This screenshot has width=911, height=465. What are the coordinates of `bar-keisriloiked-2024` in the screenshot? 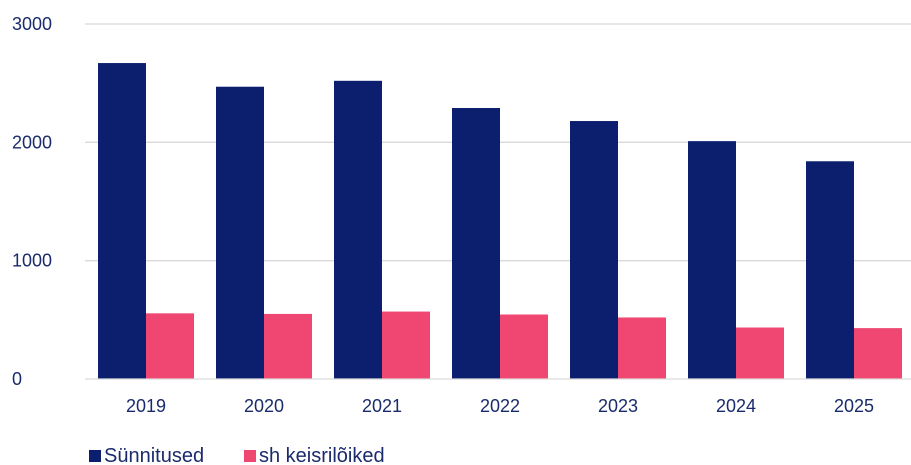 It's located at (760, 353).